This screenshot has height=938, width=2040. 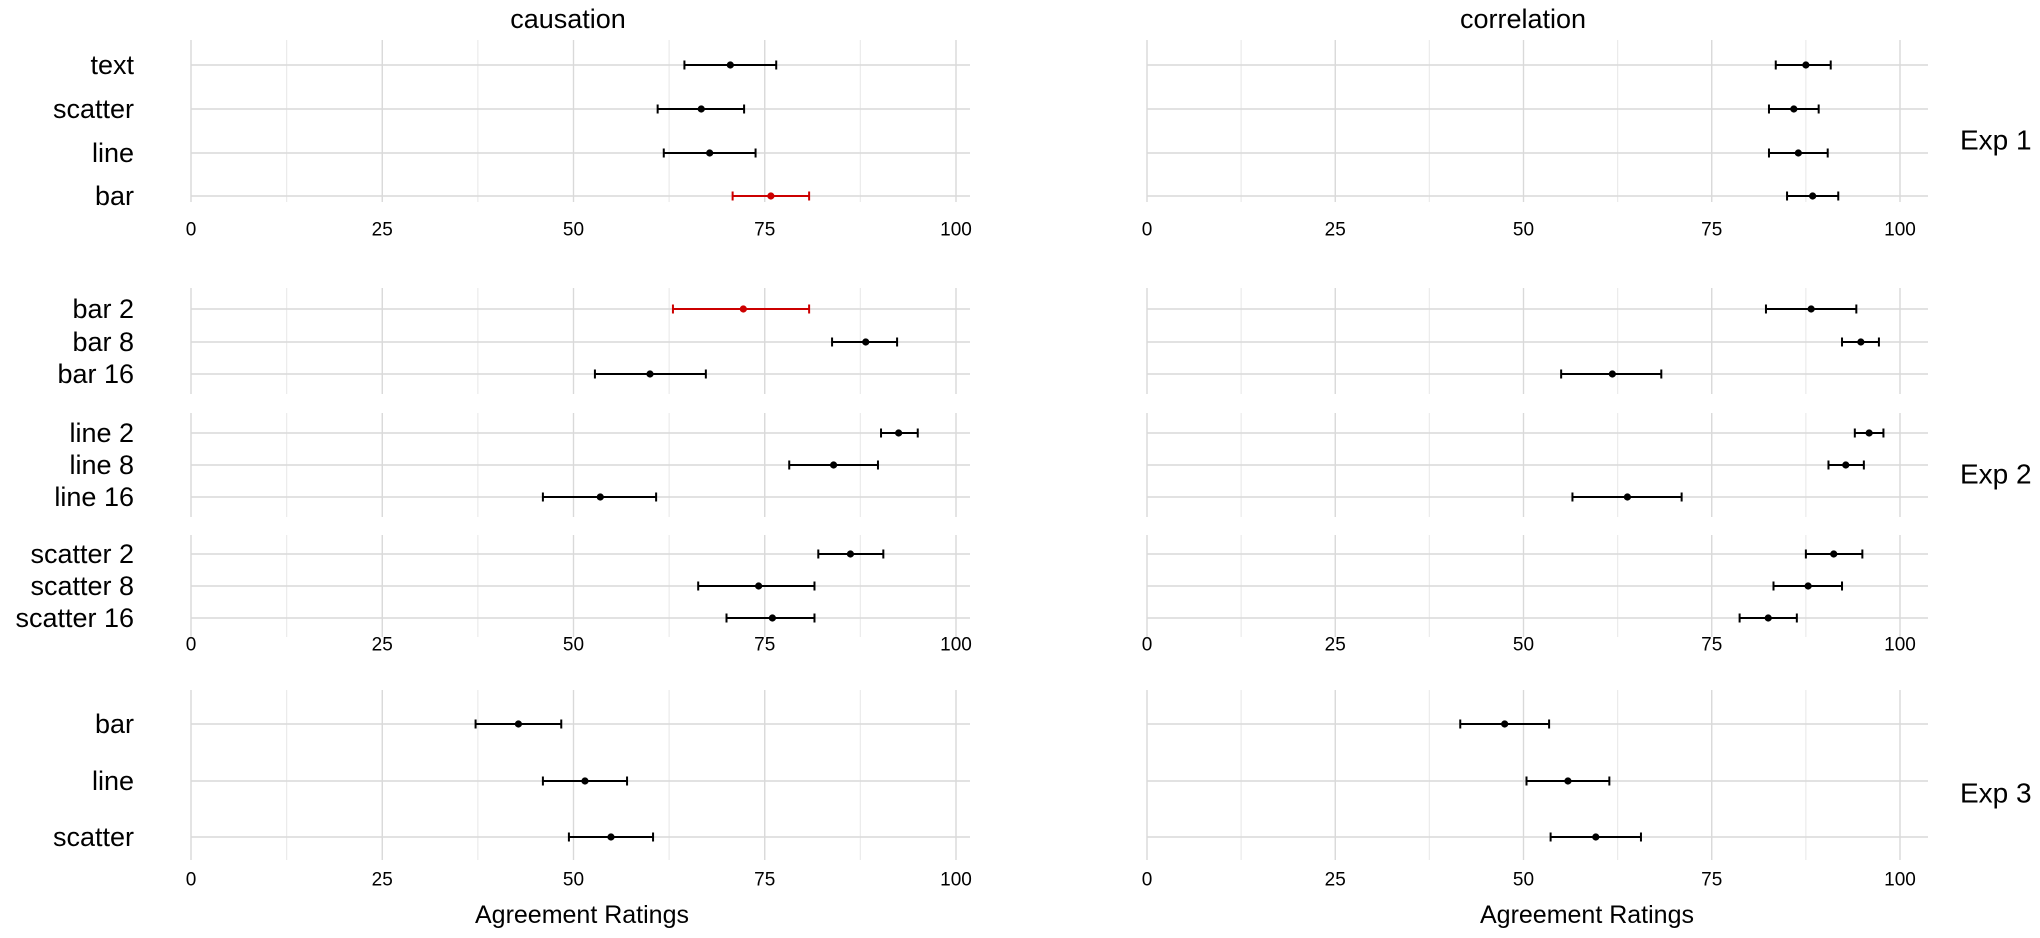 What do you see at coordinates (101, 433) in the screenshot?
I see `row-label: line 2` at bounding box center [101, 433].